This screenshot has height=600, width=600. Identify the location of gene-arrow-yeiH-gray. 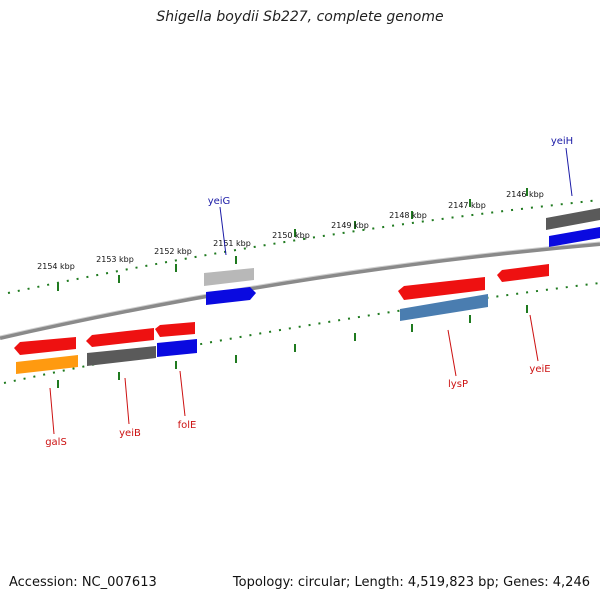
(573, 219).